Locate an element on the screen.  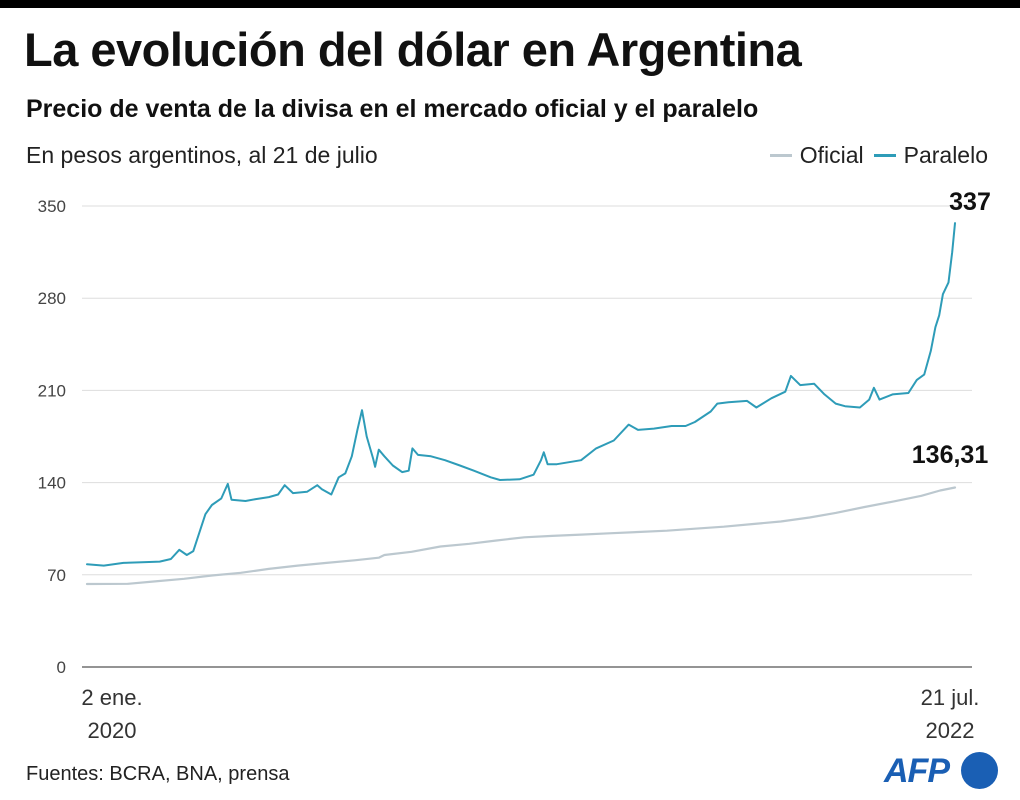
legend-item-oficial: Oficial is located at coordinates (816, 155).